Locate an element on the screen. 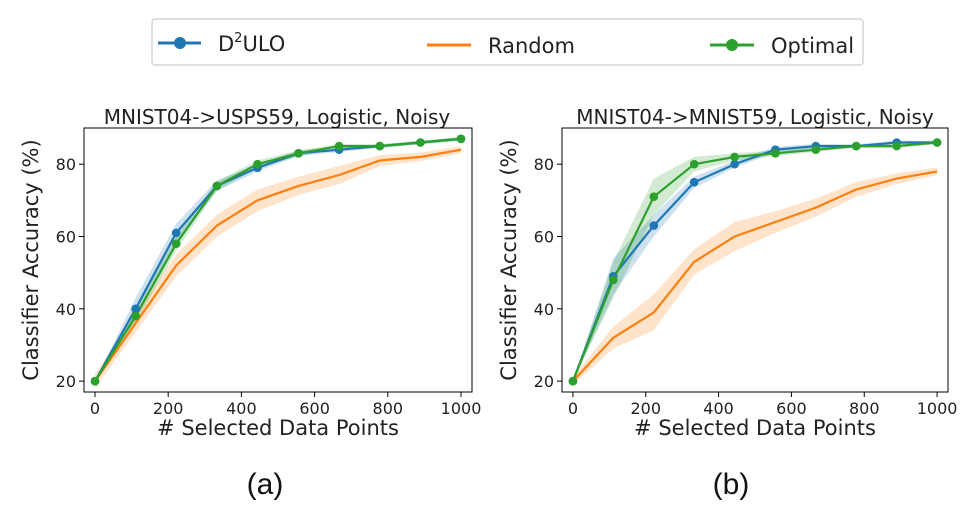 The height and width of the screenshot is (509, 973). legend-label-random: Random is located at coordinates (531, 46).